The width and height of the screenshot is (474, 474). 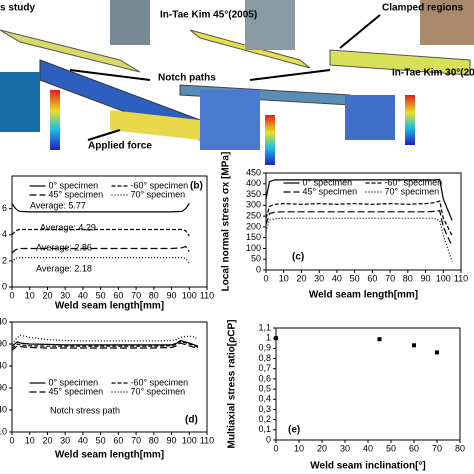 What do you see at coordinates (256, 259) in the screenshot?
I see `y-tick-label: 50` at bounding box center [256, 259].